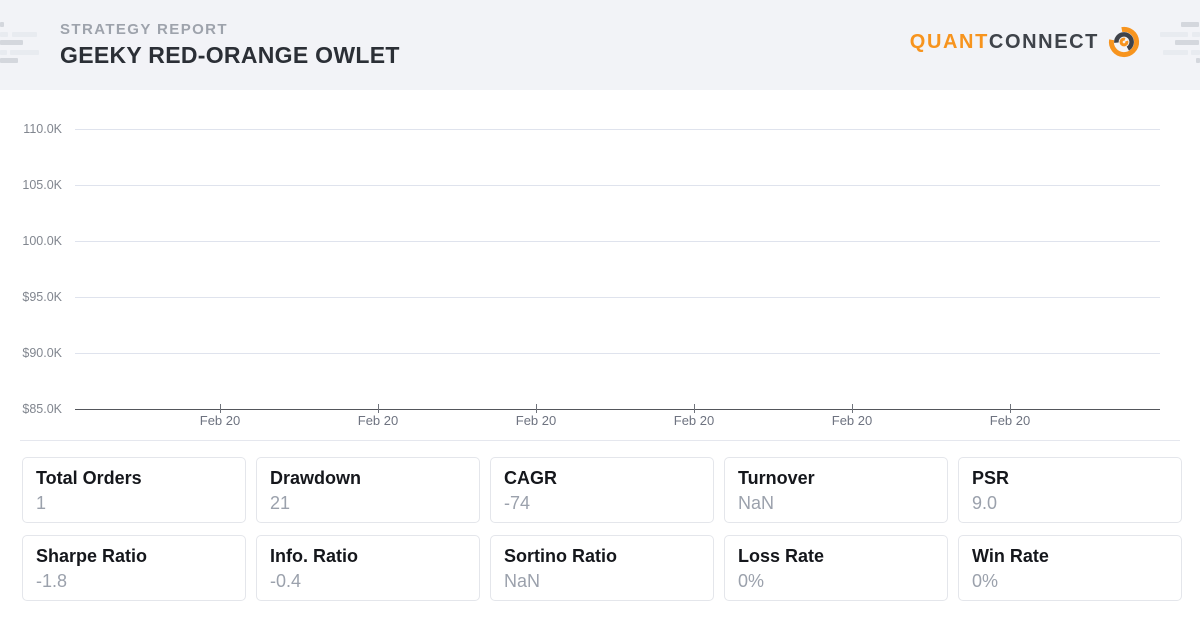 The image size is (1200, 632). What do you see at coordinates (42, 297) in the screenshot?
I see `y-axis-tick-label: $95.0K` at bounding box center [42, 297].